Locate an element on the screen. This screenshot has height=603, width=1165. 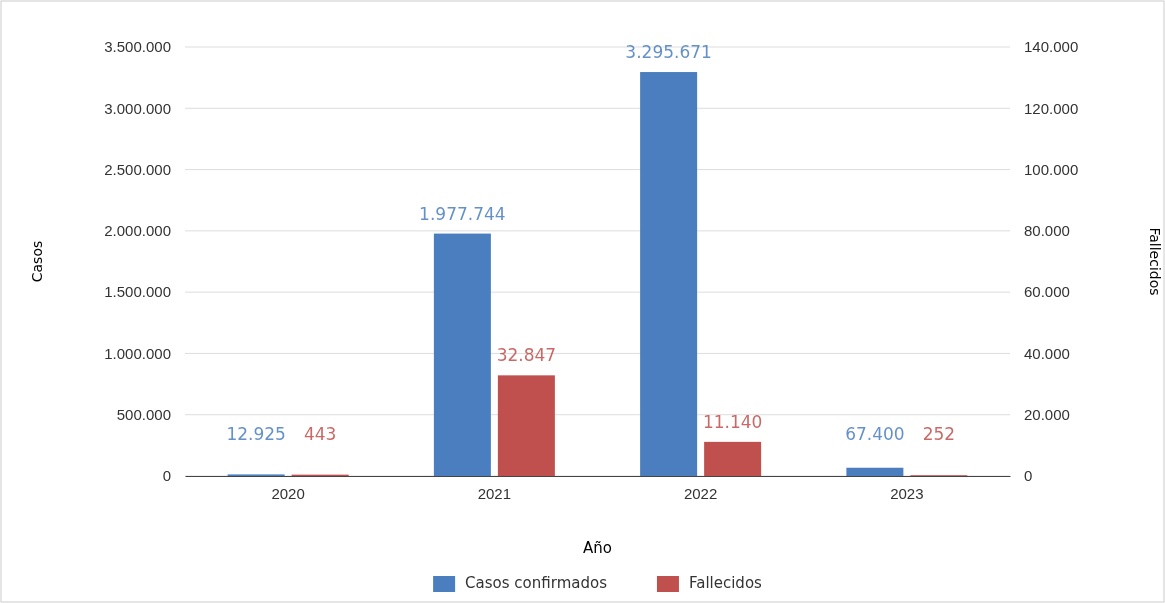
legend-label: Casos confirmados is located at coordinates (536, 583).